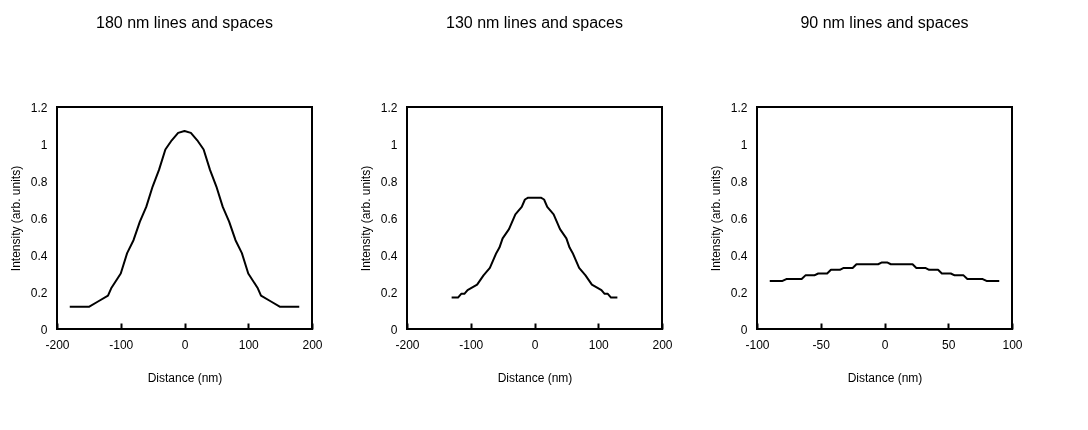  Describe the element at coordinates (184, 22) in the screenshot. I see `chart-title: 180 nm lines and spaces` at that location.